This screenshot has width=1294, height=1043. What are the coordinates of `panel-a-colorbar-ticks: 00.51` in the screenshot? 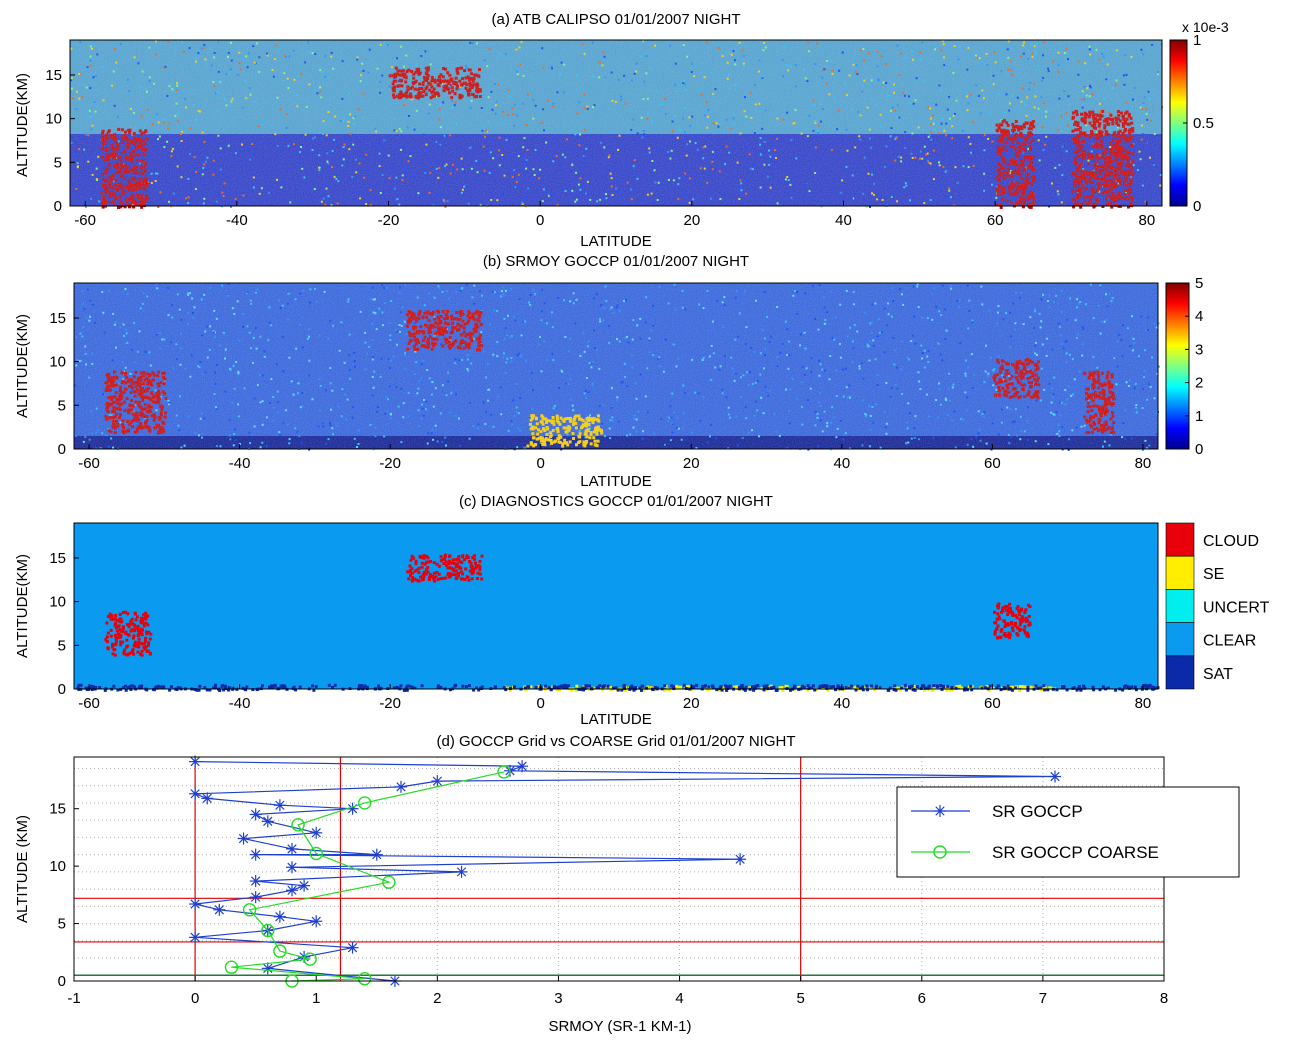 It's located at (1198, 123).